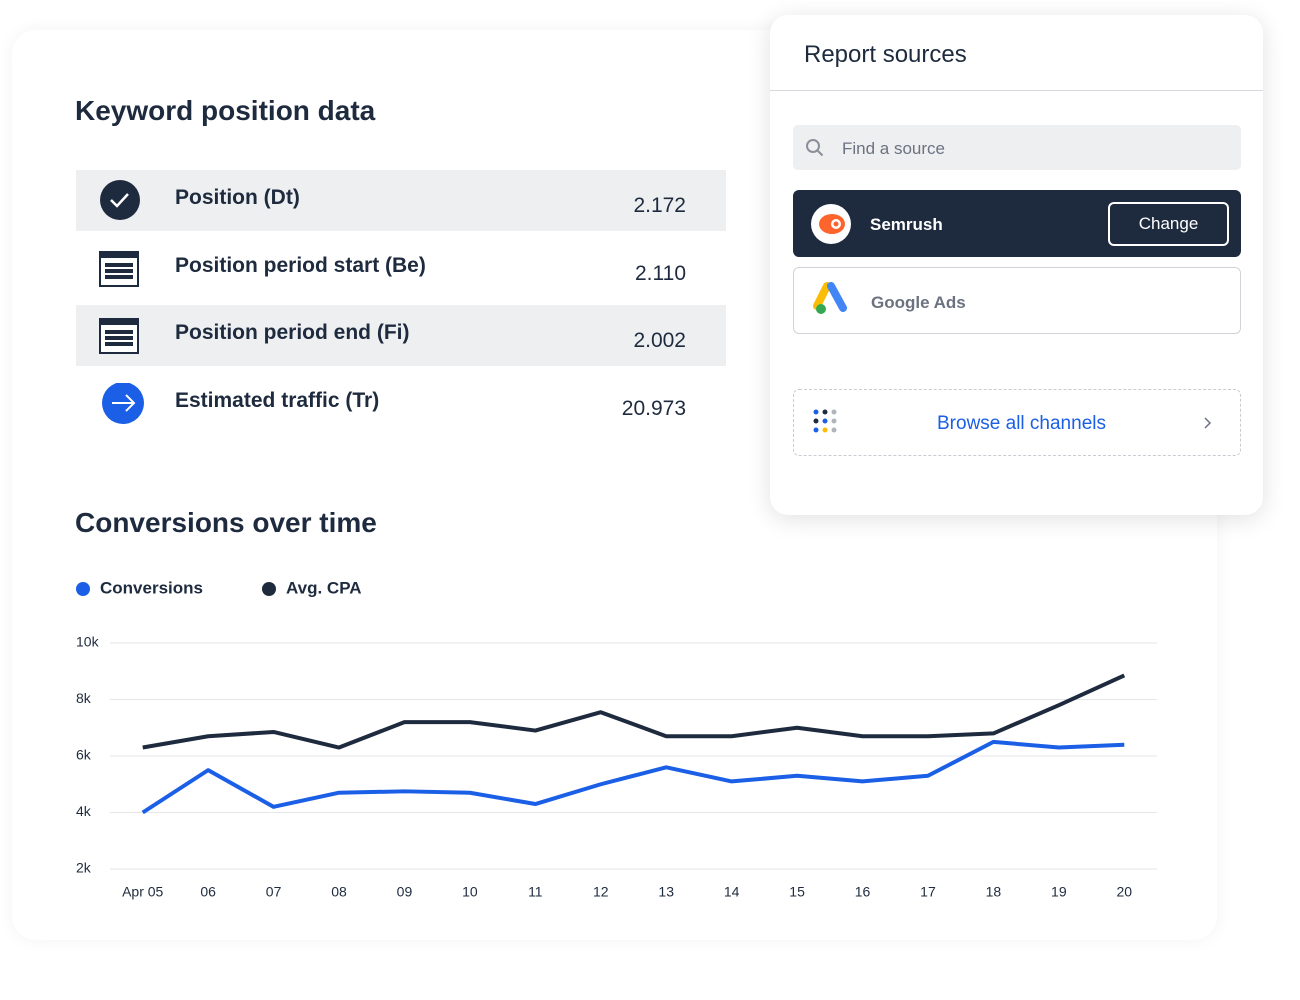  I want to click on y-tick-label: 6k, so click(84, 755).